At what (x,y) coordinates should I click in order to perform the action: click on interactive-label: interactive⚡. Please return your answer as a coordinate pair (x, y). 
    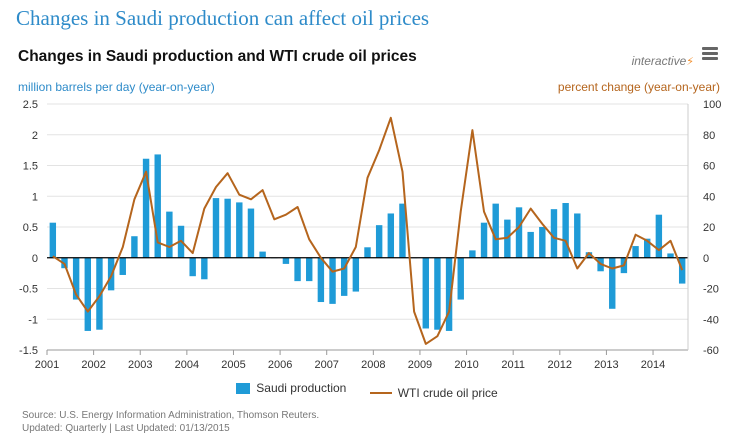
    Looking at the image, I should click on (663, 61).